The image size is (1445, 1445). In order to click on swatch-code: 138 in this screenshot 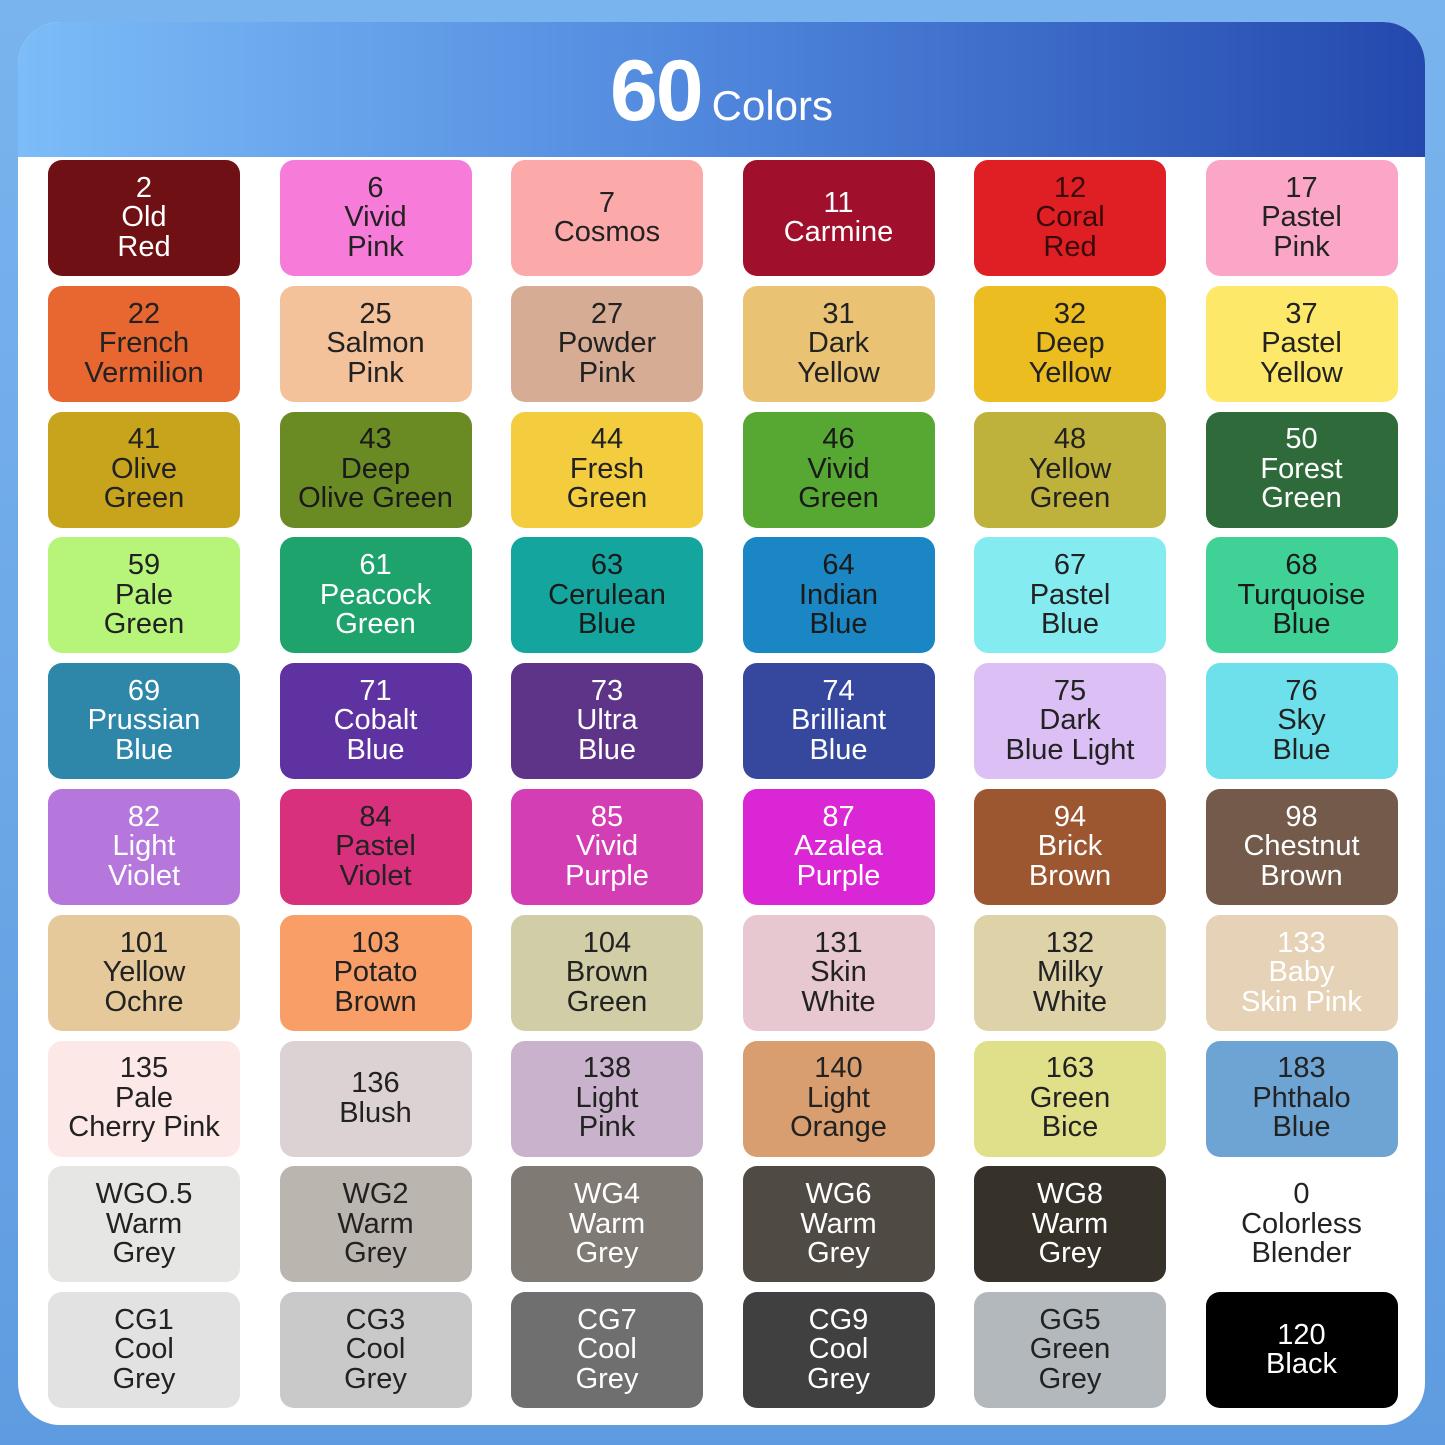, I will do `click(607, 1068)`.